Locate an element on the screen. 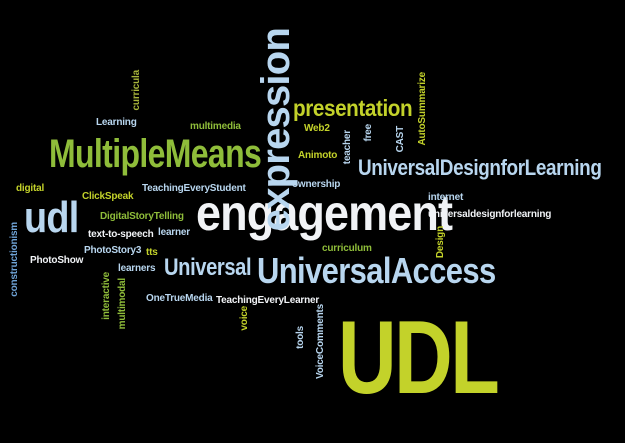 This screenshot has width=625, height=443. word-teachingeverylearner: TeachingEveryLearner is located at coordinates (268, 300).